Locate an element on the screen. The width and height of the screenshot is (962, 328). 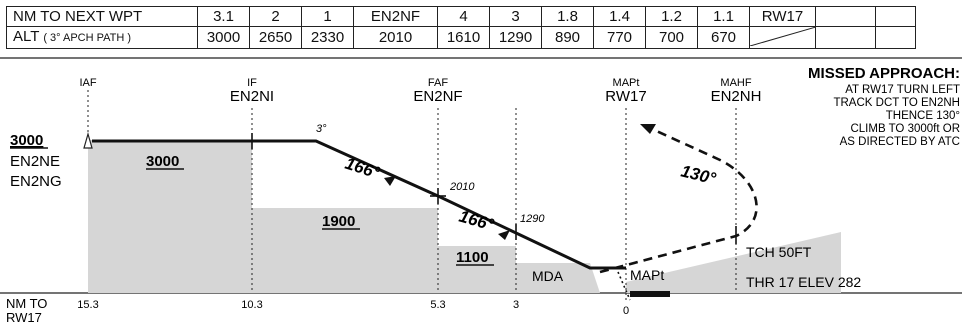
segment-alt-3: 1100 is located at coordinates (472, 257).